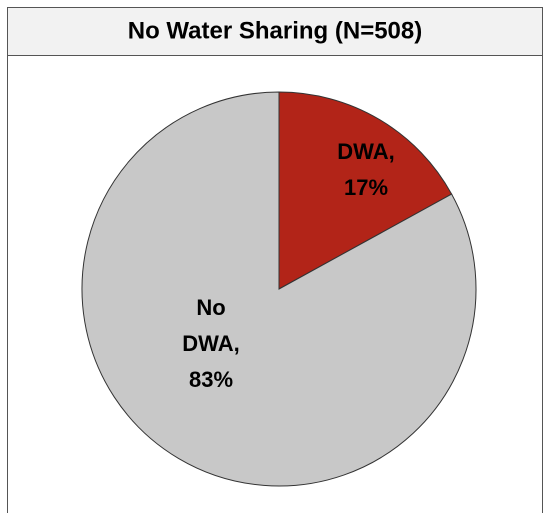 This screenshot has width=550, height=513. I want to click on title-bar, so click(275, 31).